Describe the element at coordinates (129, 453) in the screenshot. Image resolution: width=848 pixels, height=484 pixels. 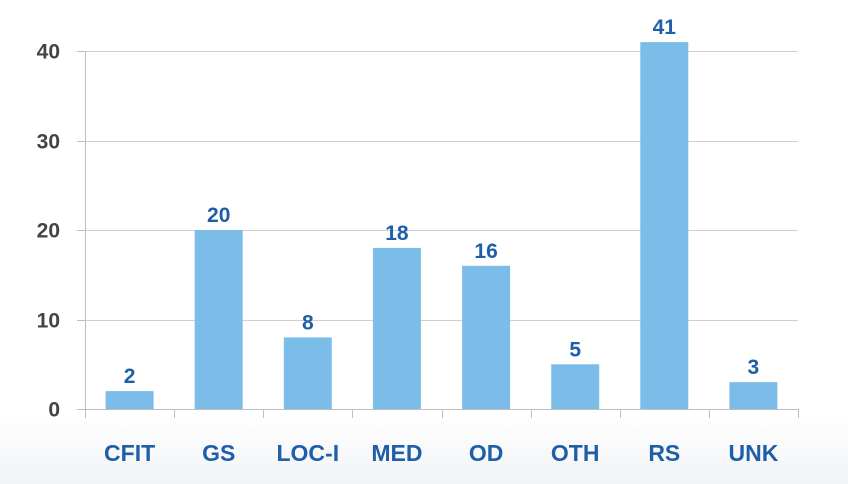
I see `x-tick-label: CFIT` at that location.